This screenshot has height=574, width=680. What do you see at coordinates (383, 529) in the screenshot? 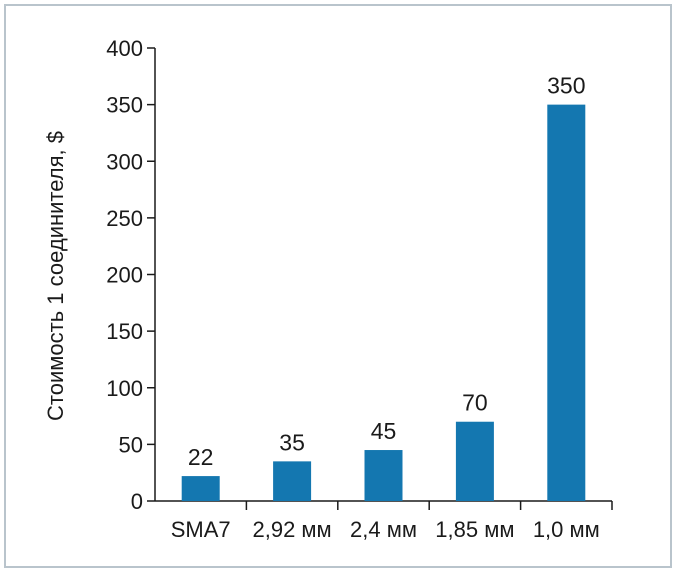
I see `x-category-label: 2,4 мм` at bounding box center [383, 529].